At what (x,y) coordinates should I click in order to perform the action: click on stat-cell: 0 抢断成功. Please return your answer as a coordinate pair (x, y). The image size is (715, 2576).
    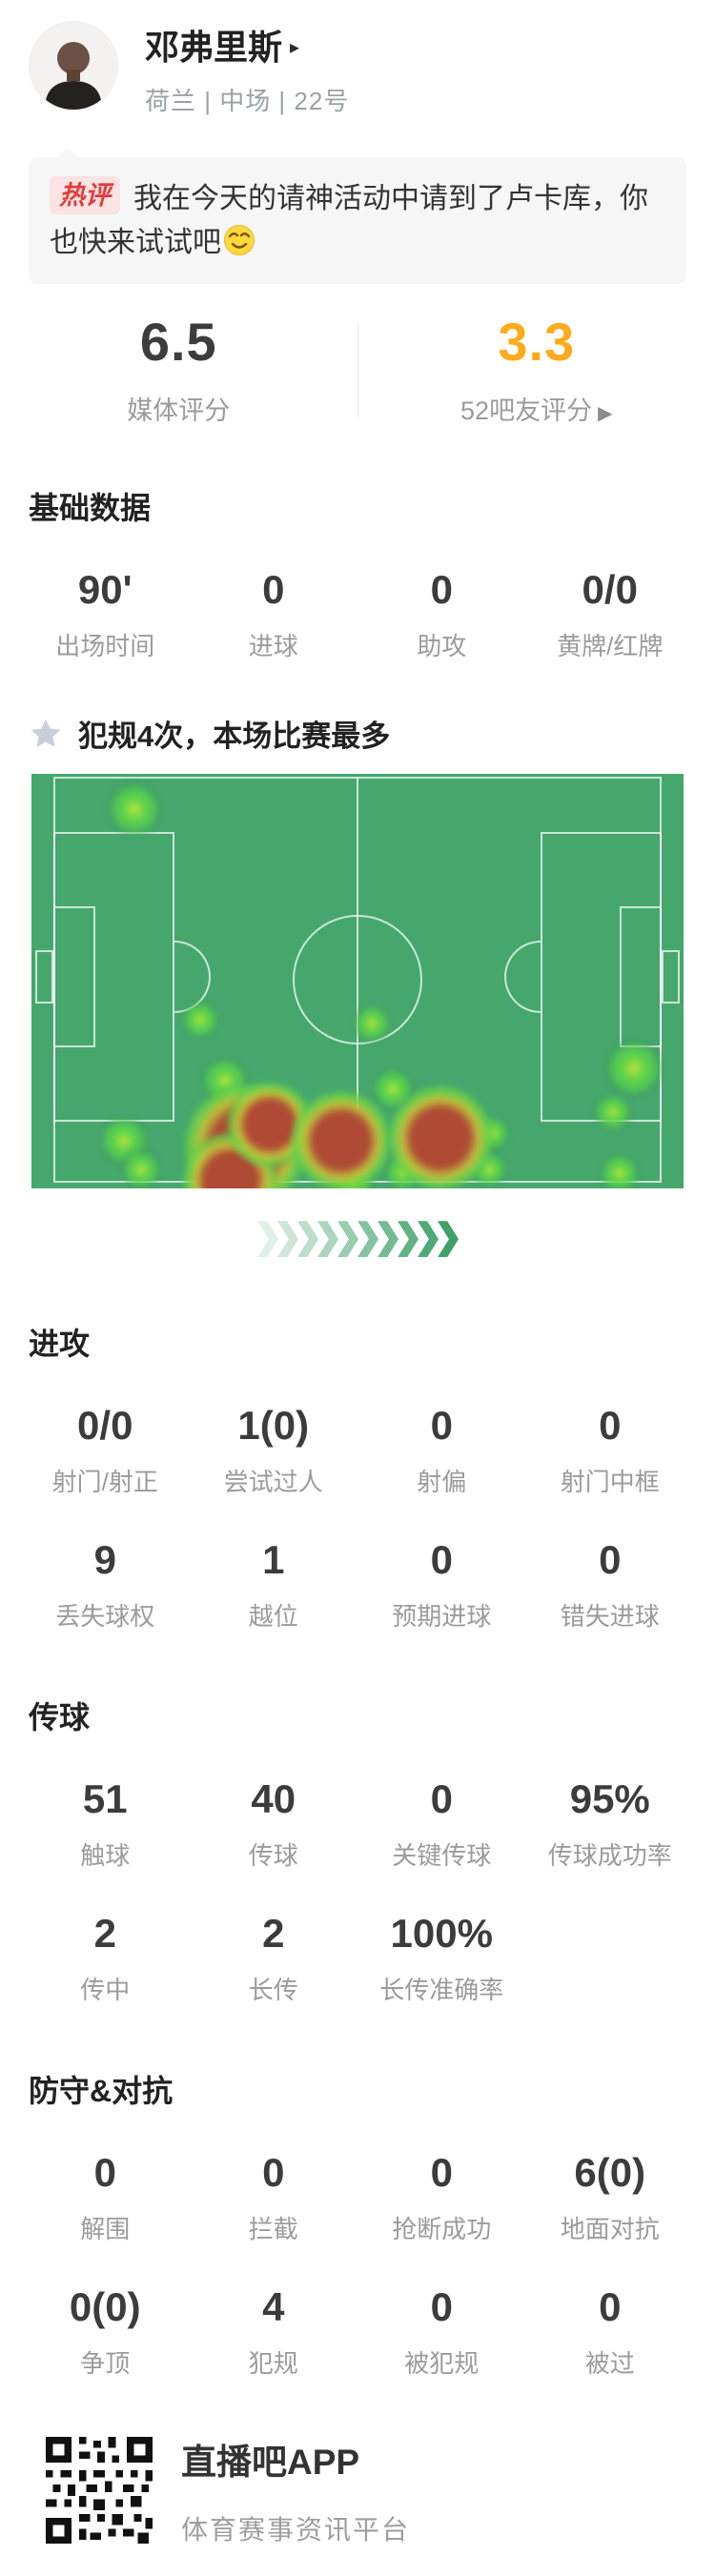
    Looking at the image, I should click on (442, 2199).